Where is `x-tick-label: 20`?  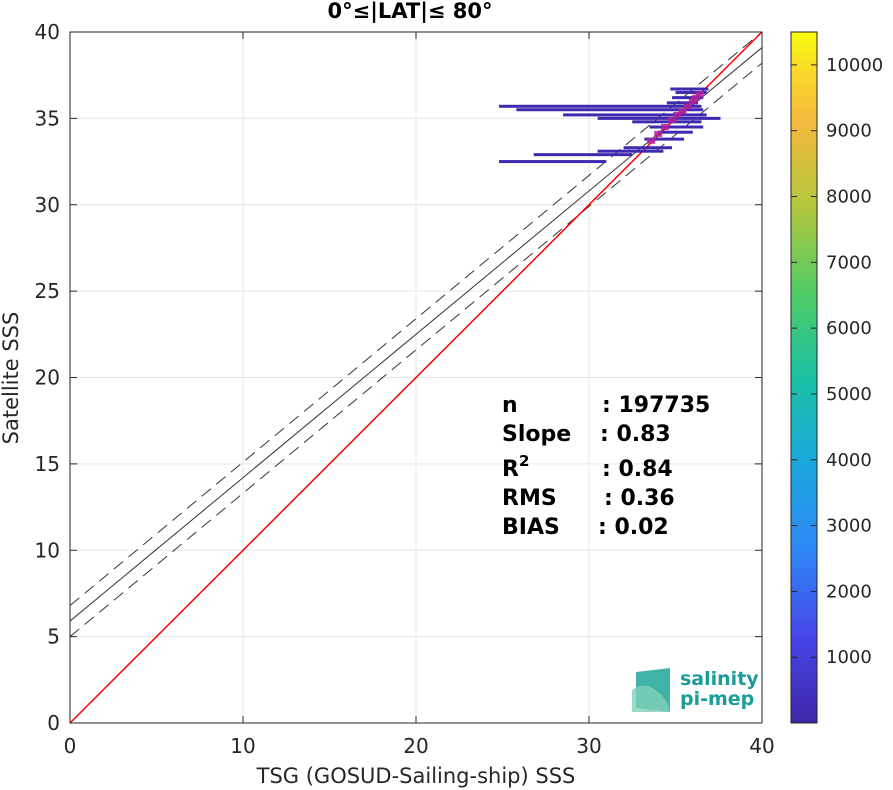 x-tick-label: 20 is located at coordinates (415, 746).